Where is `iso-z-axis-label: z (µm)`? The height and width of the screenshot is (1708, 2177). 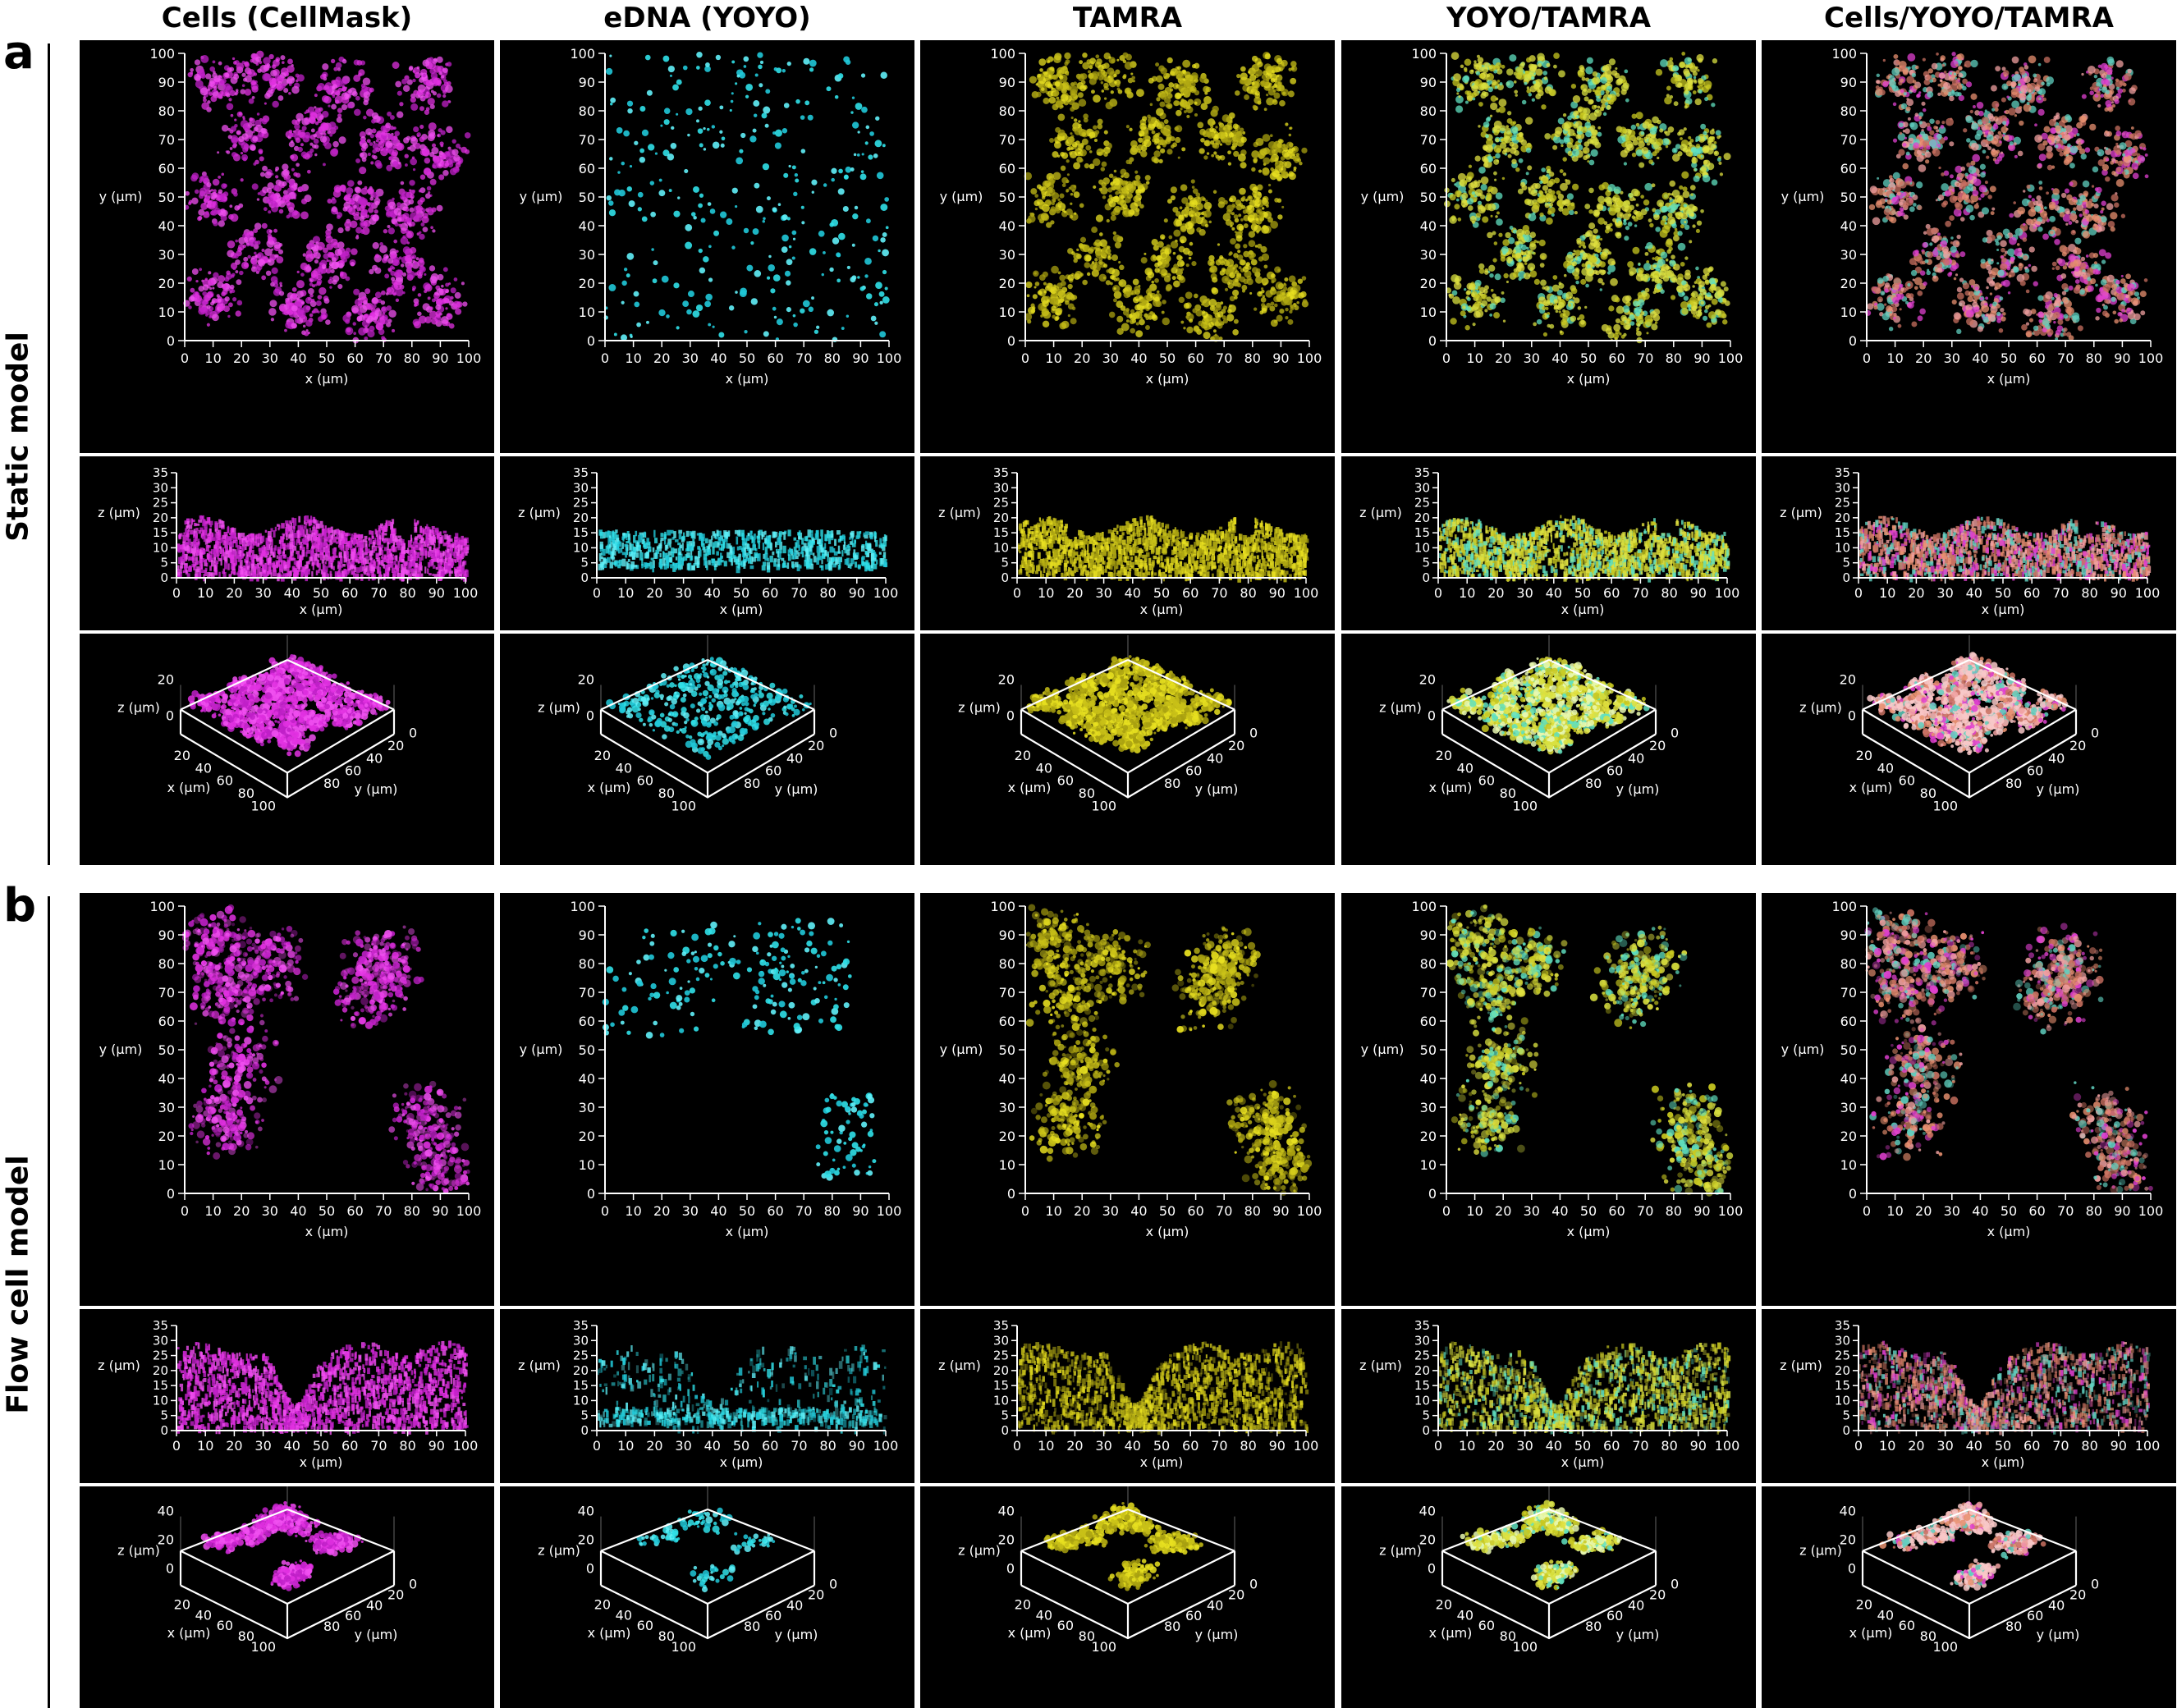 iso-z-axis-label: z (µm) is located at coordinates (1400, 708).